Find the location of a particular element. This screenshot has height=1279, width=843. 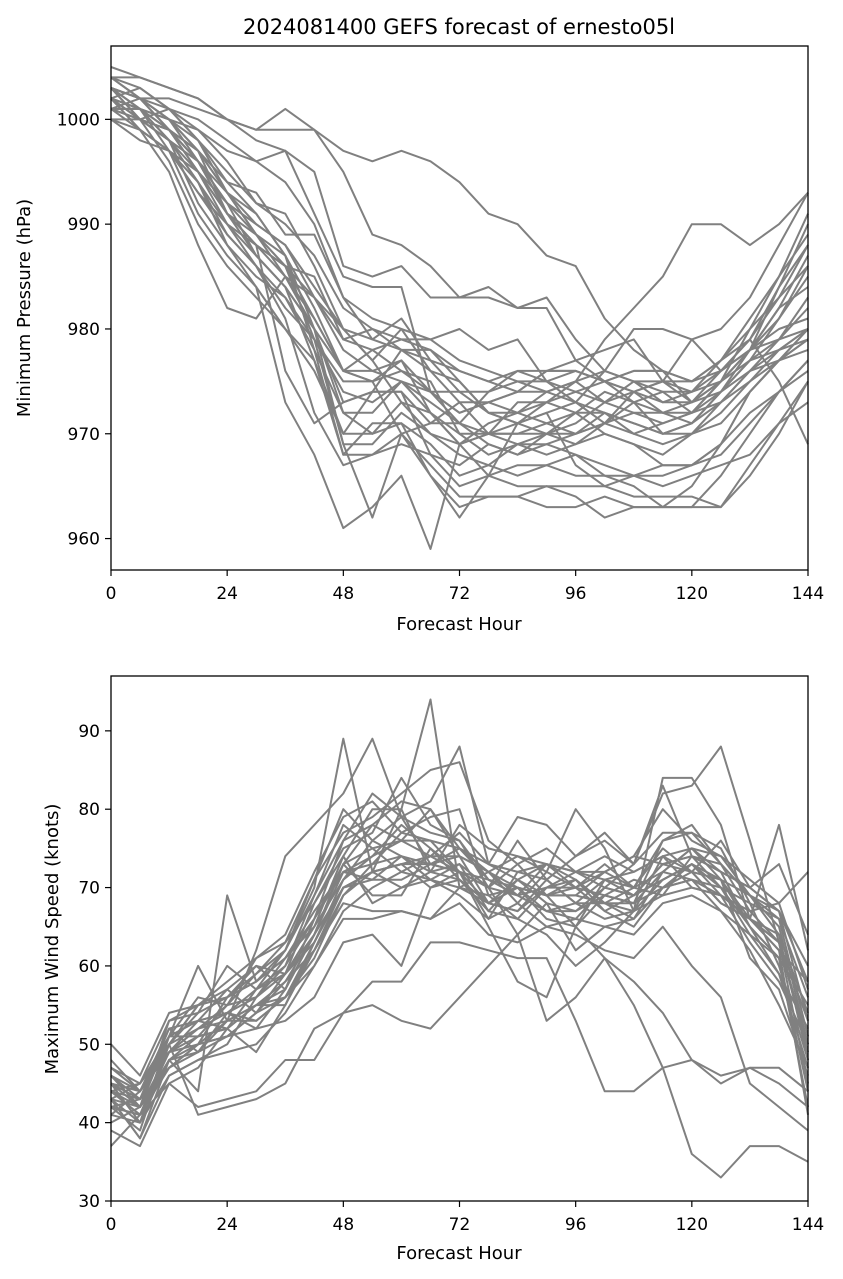

pressure-y-tick-label: 990 is located at coordinates (84, 225).